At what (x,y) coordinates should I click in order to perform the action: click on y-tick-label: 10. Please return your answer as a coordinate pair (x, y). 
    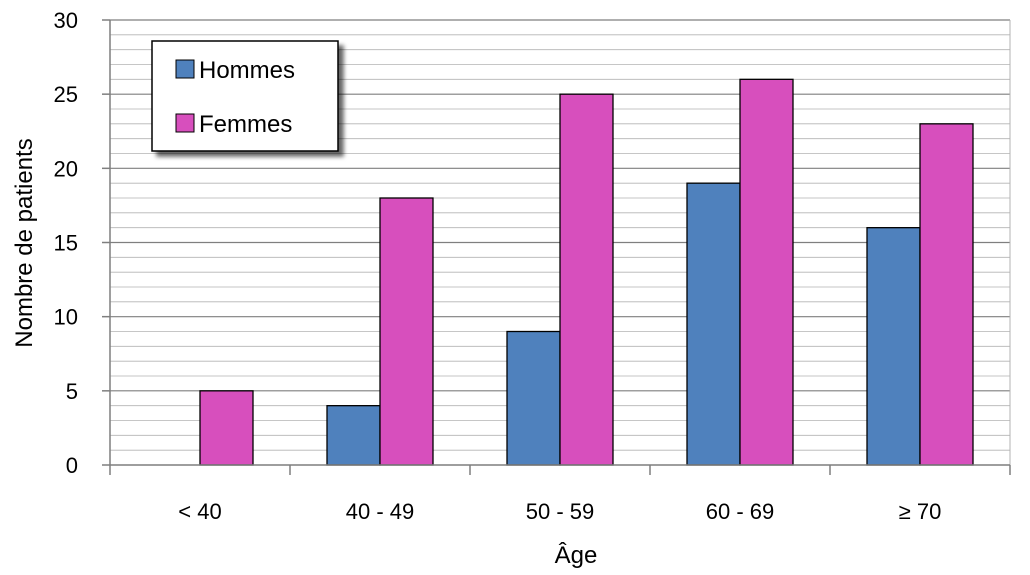
    Looking at the image, I should click on (66, 317).